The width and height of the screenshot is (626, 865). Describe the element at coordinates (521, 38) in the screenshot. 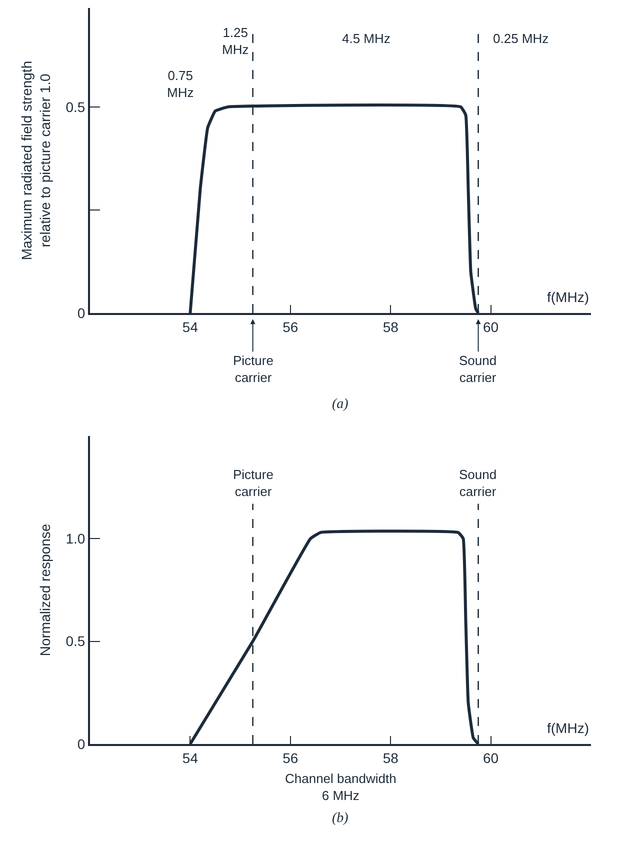

I see `annotation: 0.25 MHz` at that location.